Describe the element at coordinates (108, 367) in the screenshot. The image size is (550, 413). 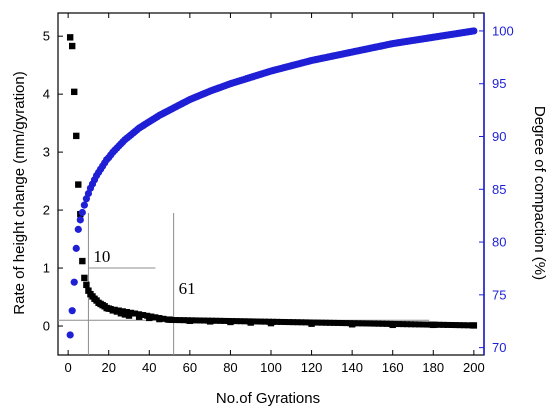
I see `x-tick-label: 20` at that location.